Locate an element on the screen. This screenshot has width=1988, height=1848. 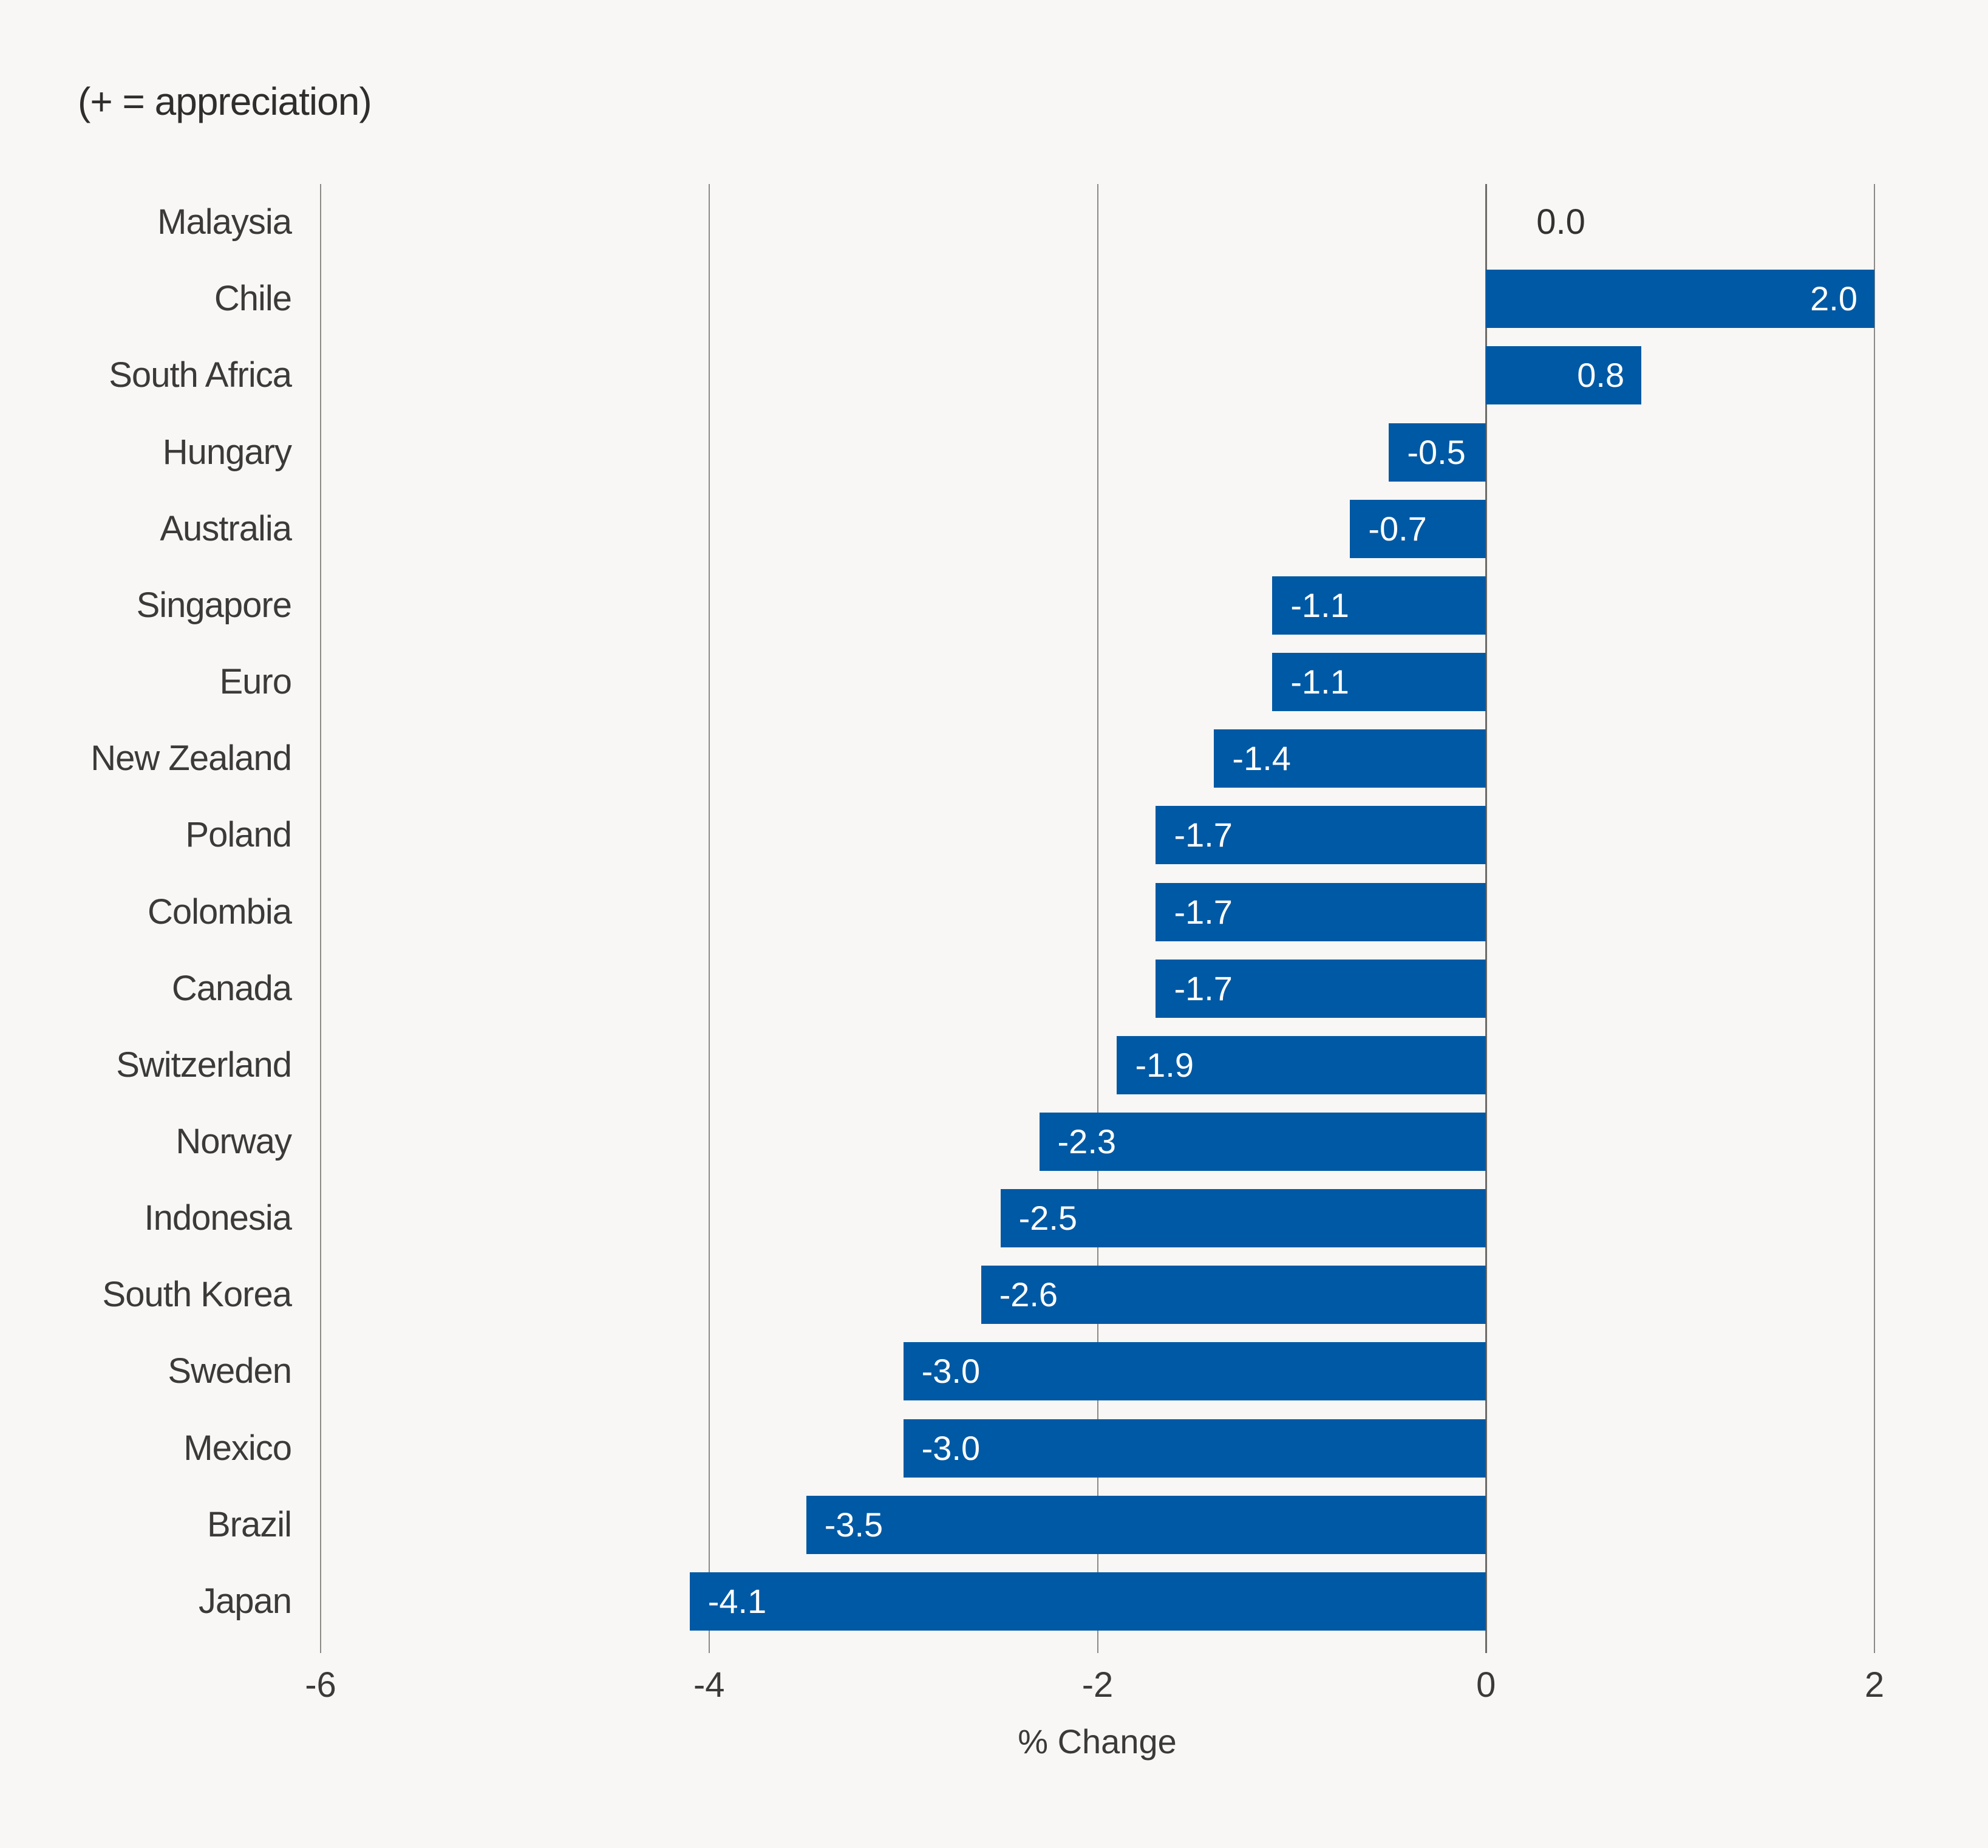
bar-value-label: -1.4 is located at coordinates (1261, 758).